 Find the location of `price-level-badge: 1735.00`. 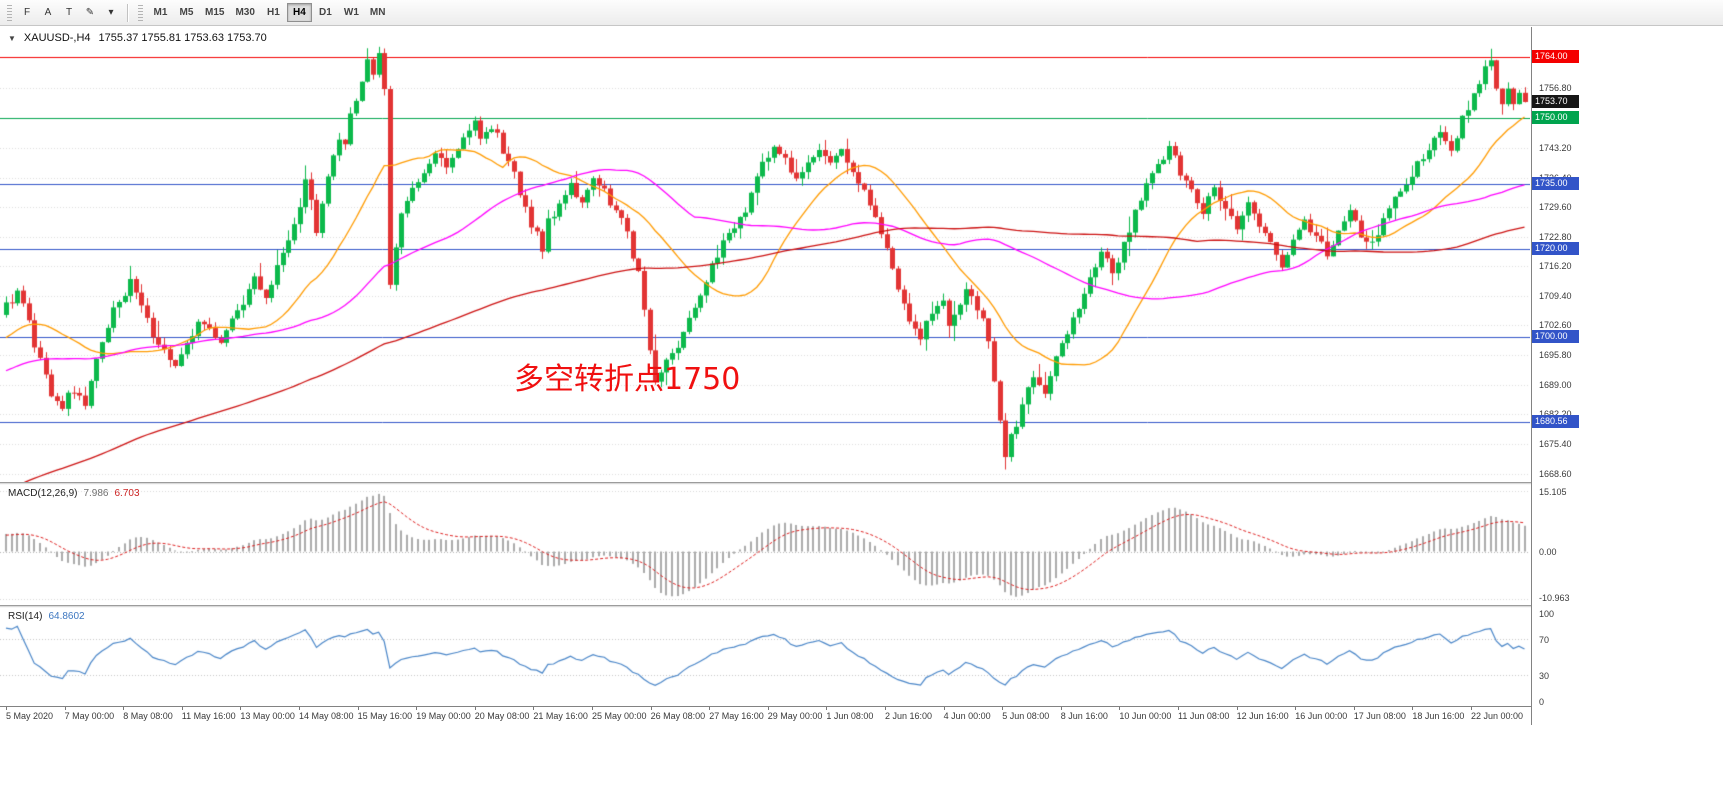

price-level-badge: 1735.00 is located at coordinates (1555, 183).